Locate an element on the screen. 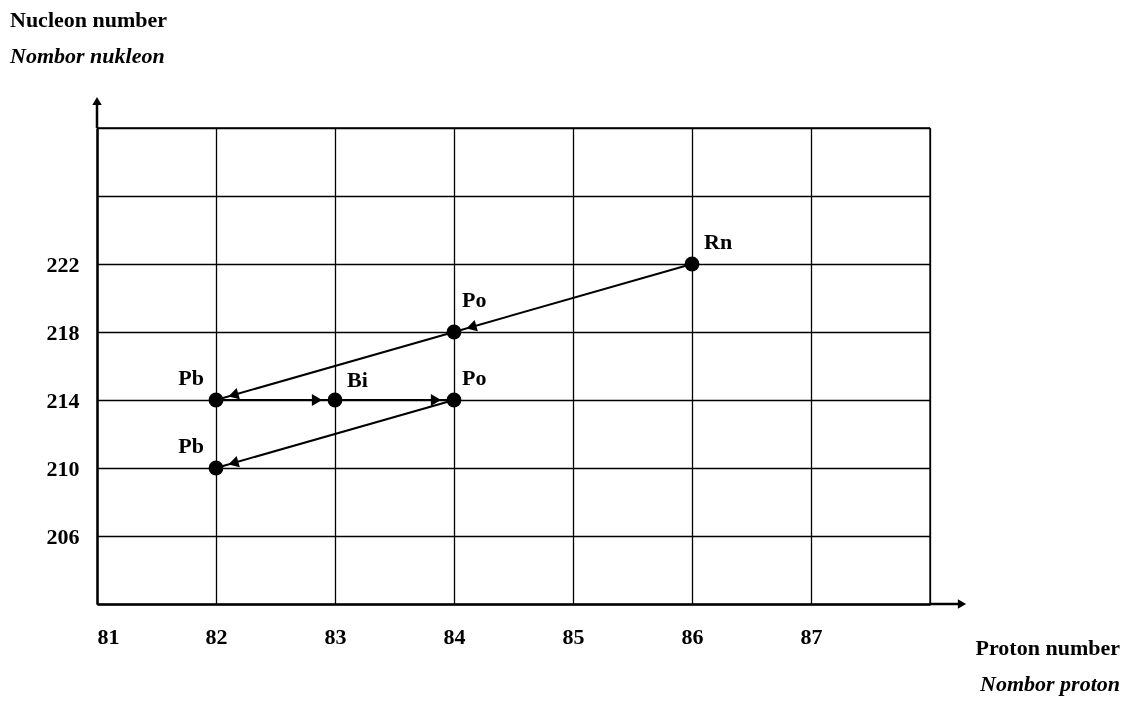 Image resolution: width=1126 pixels, height=708 pixels. y-tick-label: 210 is located at coordinates (63, 468).